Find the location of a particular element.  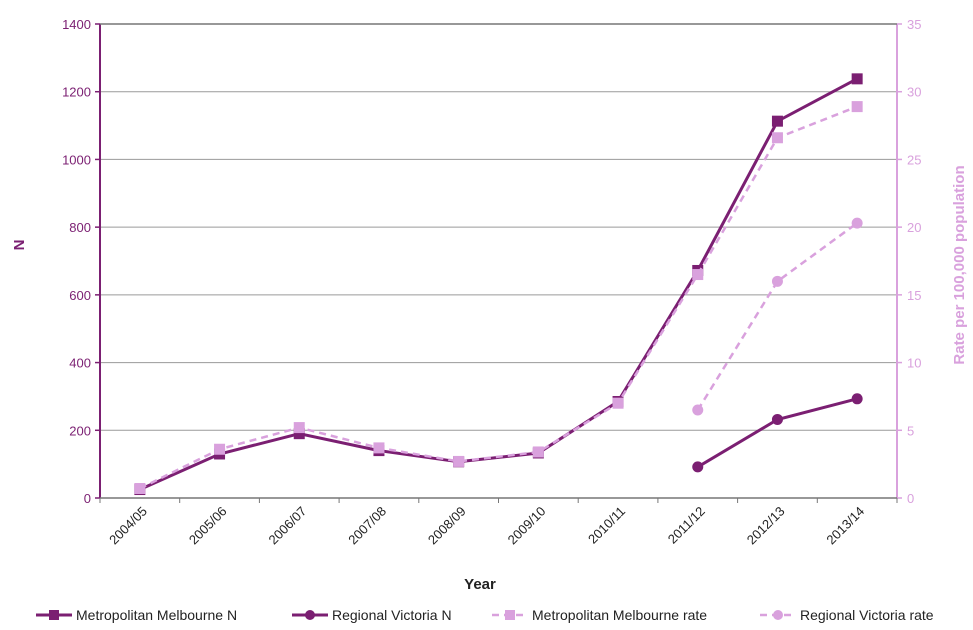

x-tick-label: 2006/07 is located at coordinates (288, 526).